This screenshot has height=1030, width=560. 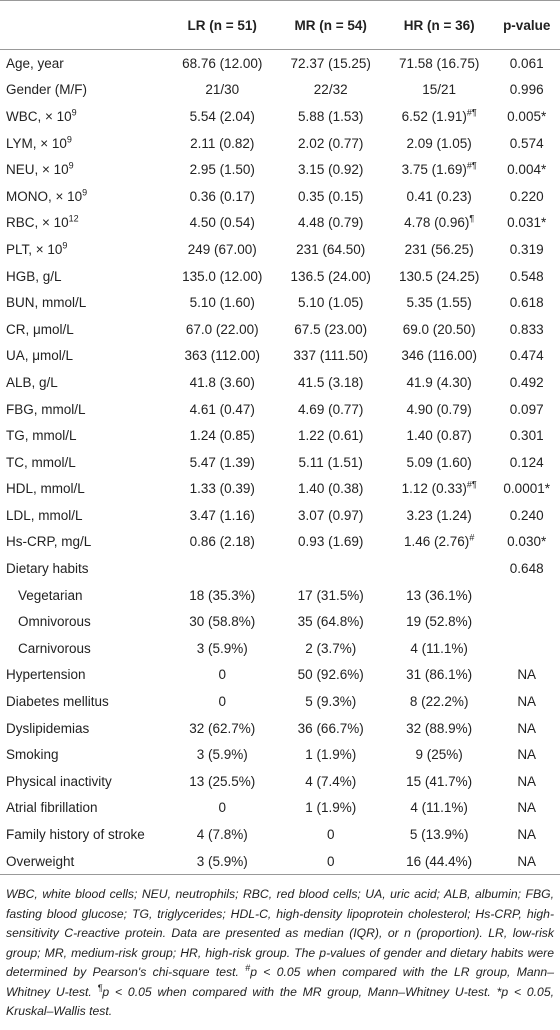 What do you see at coordinates (280, 675) in the screenshot?
I see `table-row: Hypertension 0 50 (92.6%) 31 (86.1%) NA` at bounding box center [280, 675].